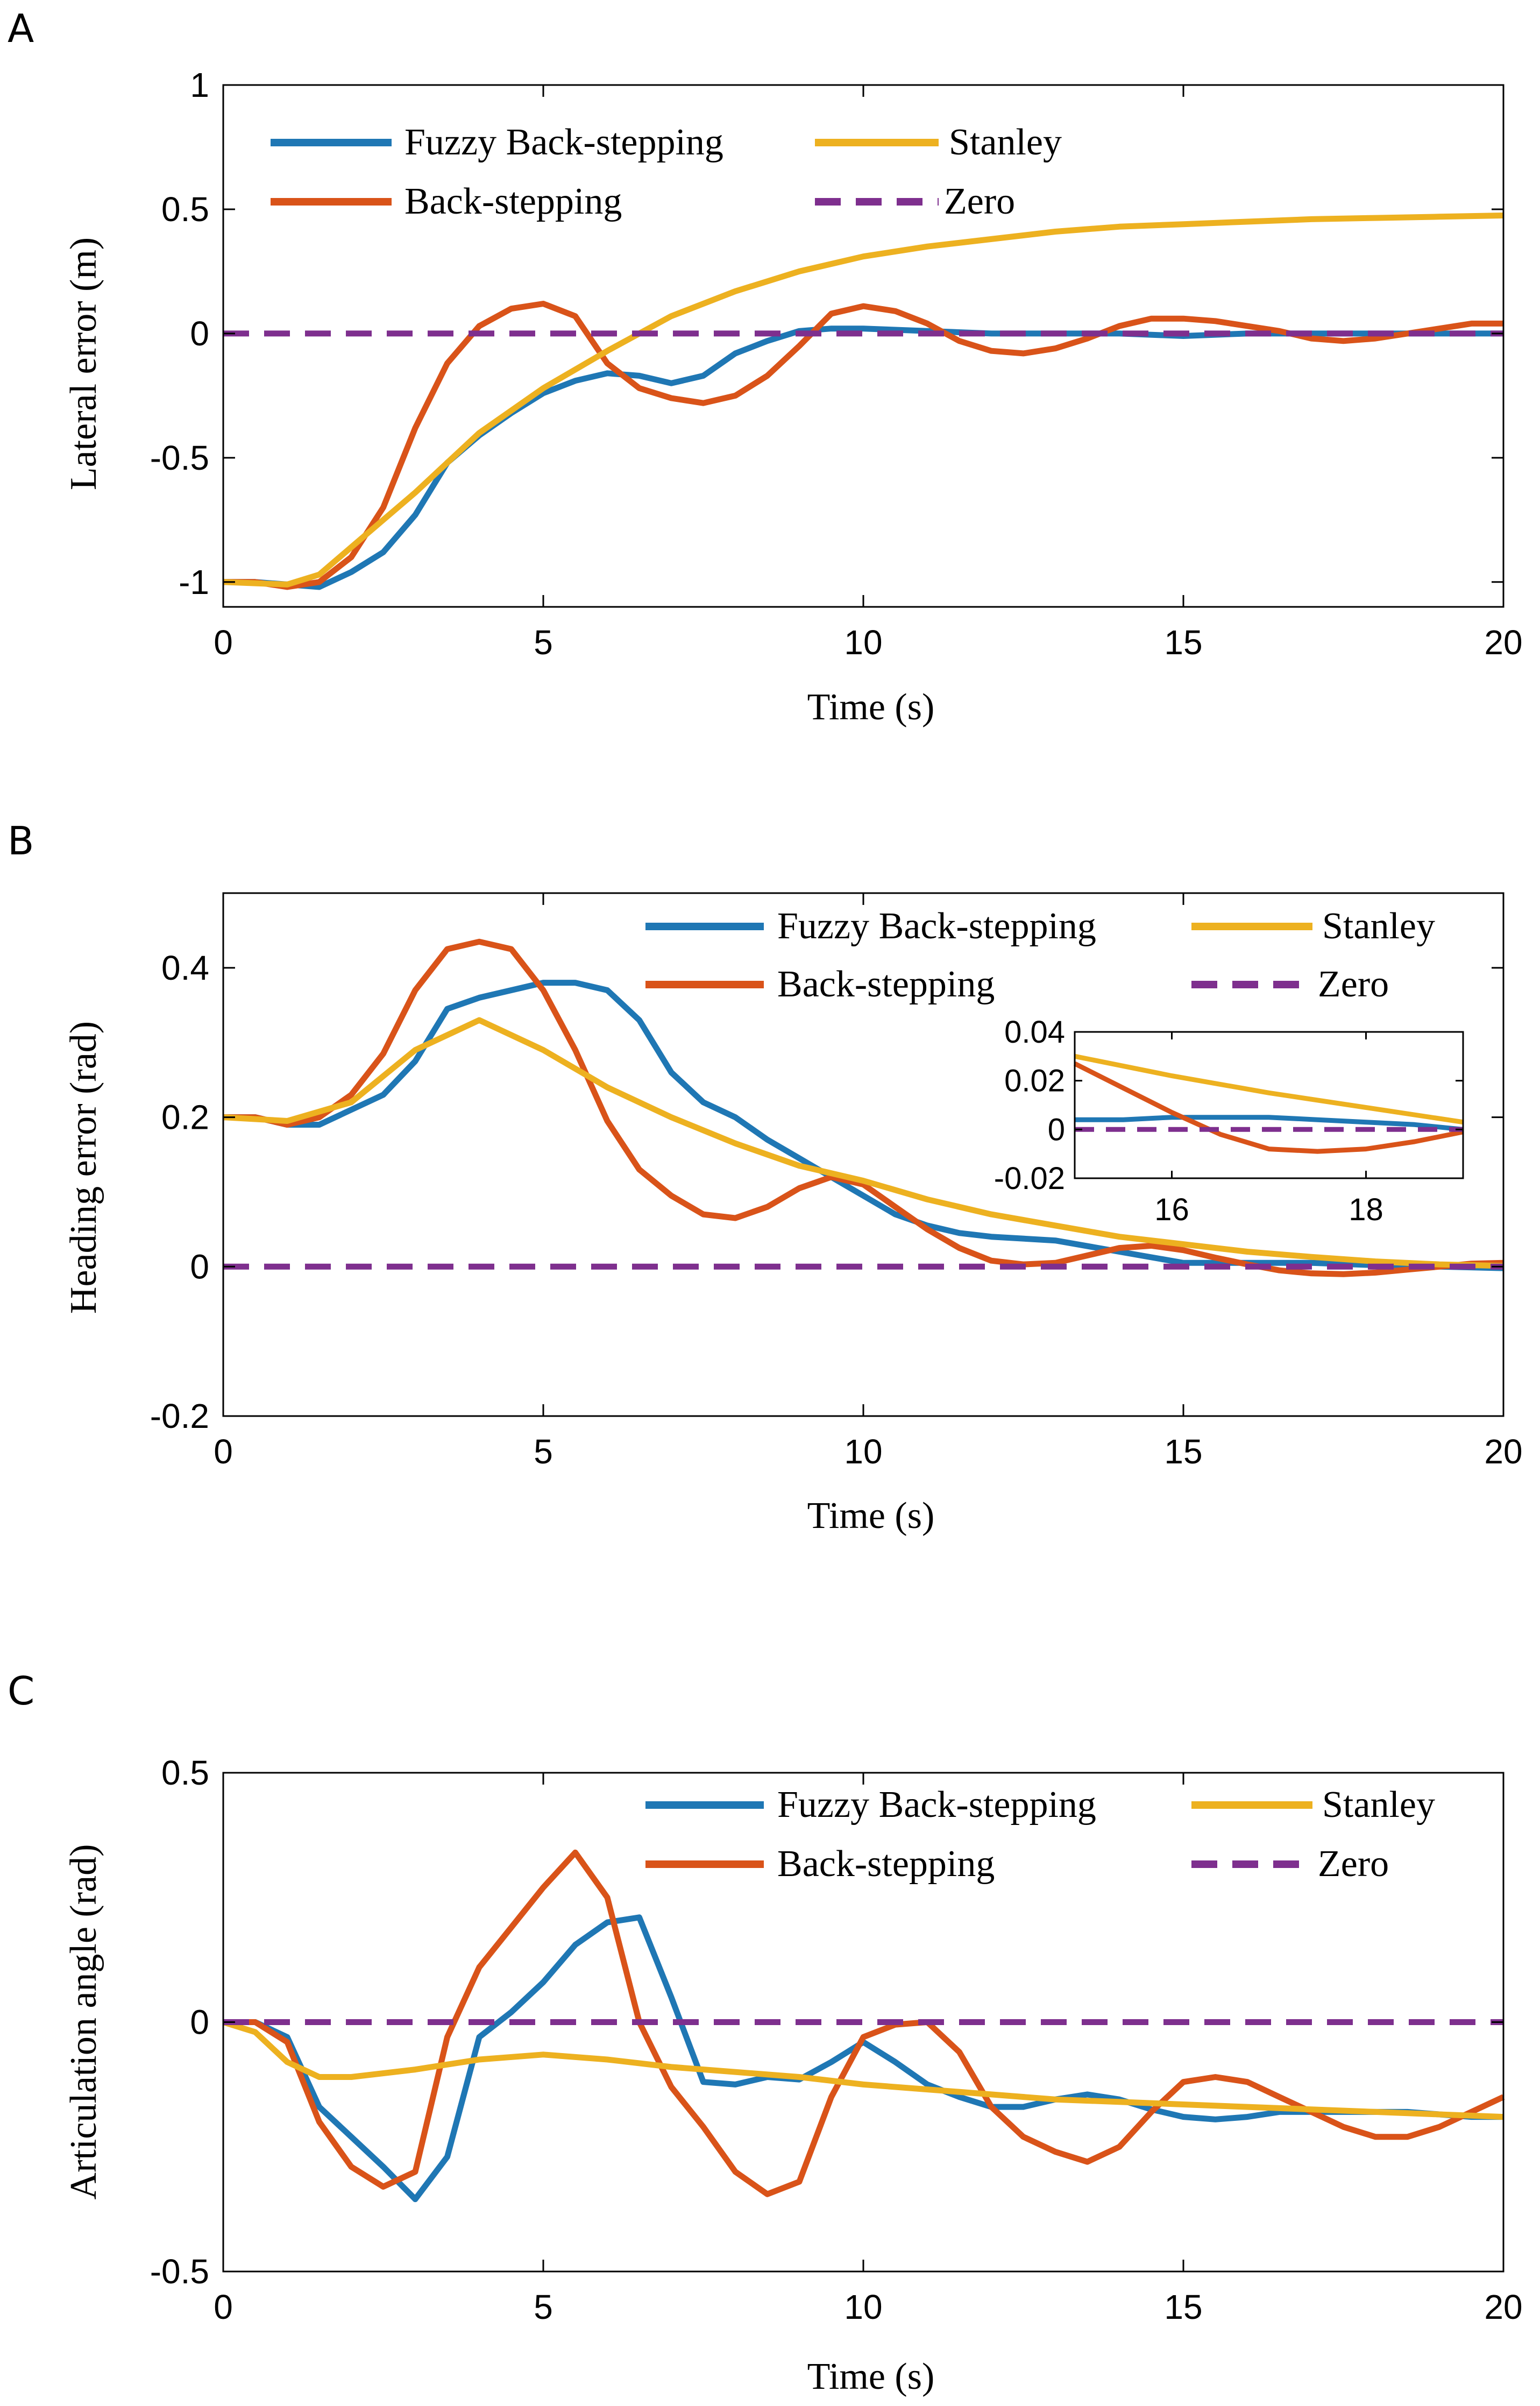 The width and height of the screenshot is (1540, 2406). Describe the element at coordinates (21, 1691) in the screenshot. I see `panel-c-letter: C` at that location.